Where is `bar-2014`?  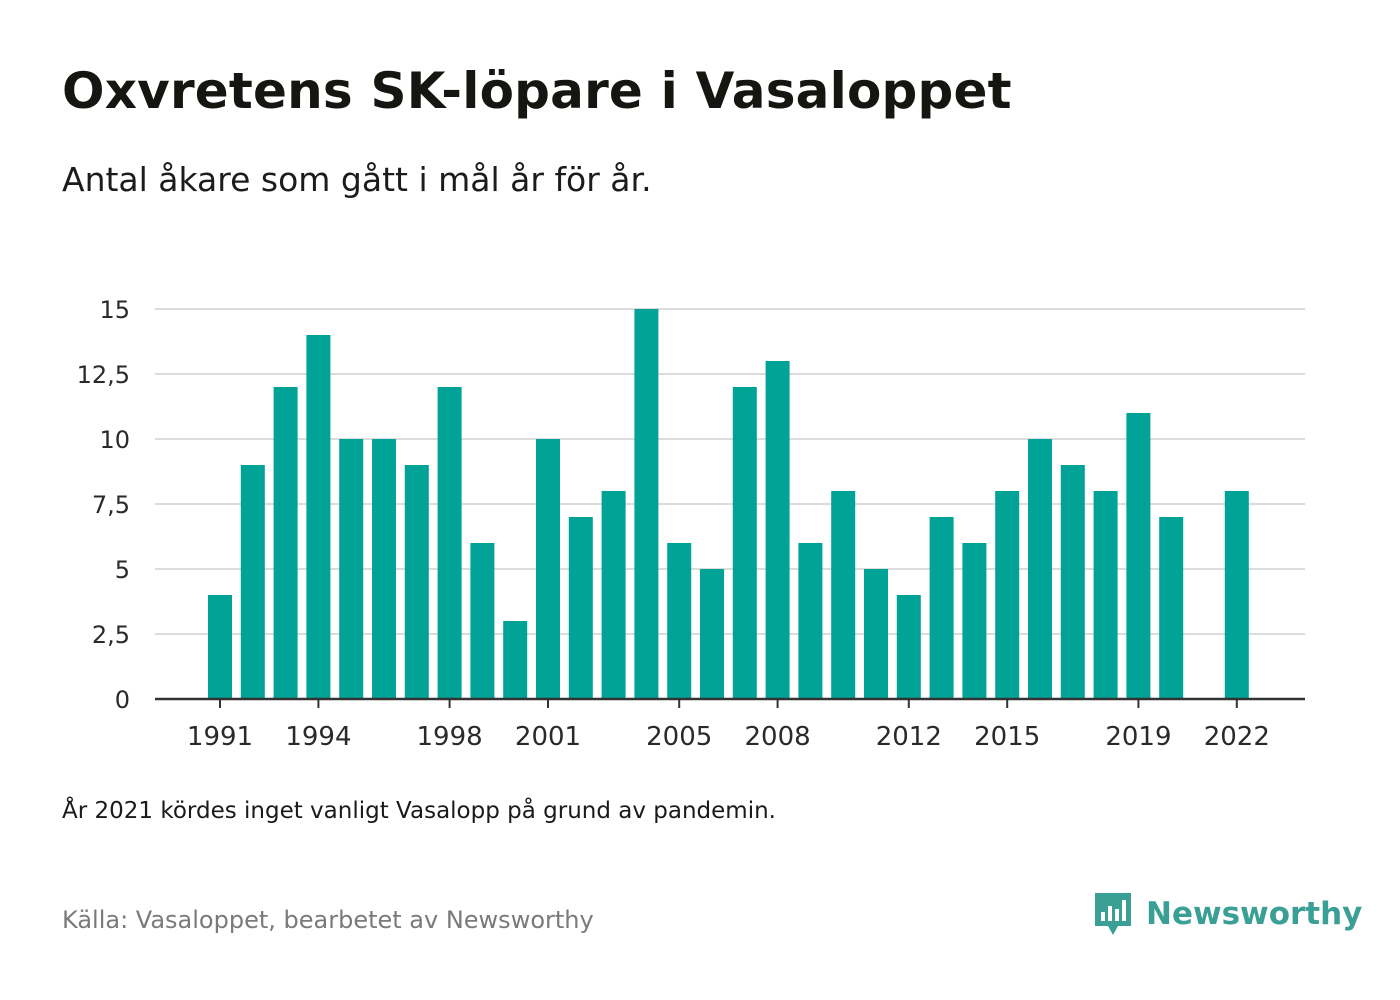 bar-2014 is located at coordinates (974, 621).